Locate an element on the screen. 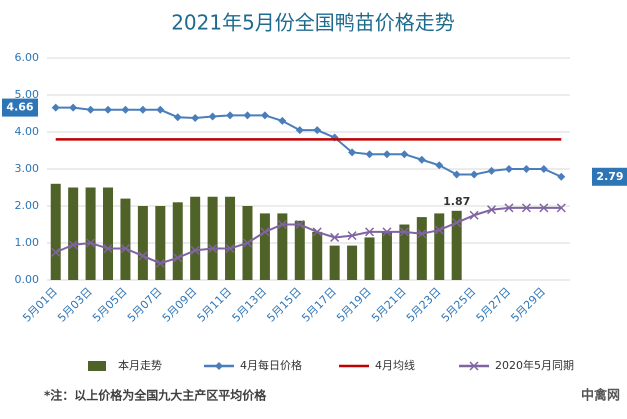 The image size is (627, 419). y-tick-label: 2.00 is located at coordinates (27, 205).